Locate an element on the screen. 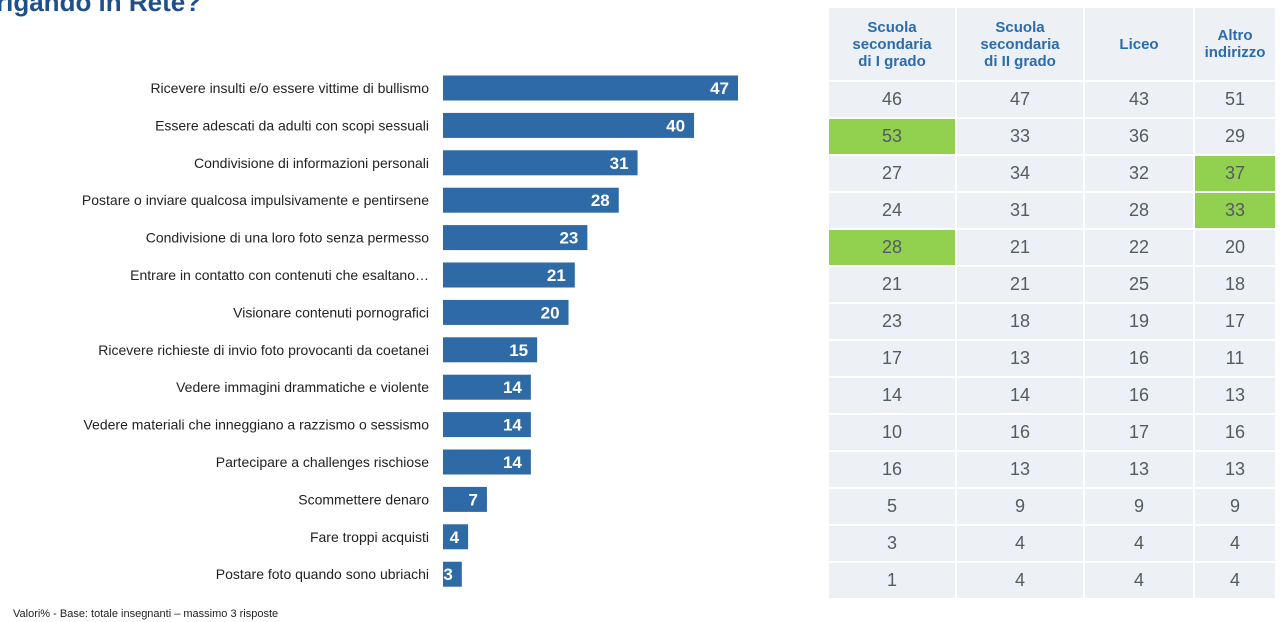  table-cell: 47 is located at coordinates (1019, 100).